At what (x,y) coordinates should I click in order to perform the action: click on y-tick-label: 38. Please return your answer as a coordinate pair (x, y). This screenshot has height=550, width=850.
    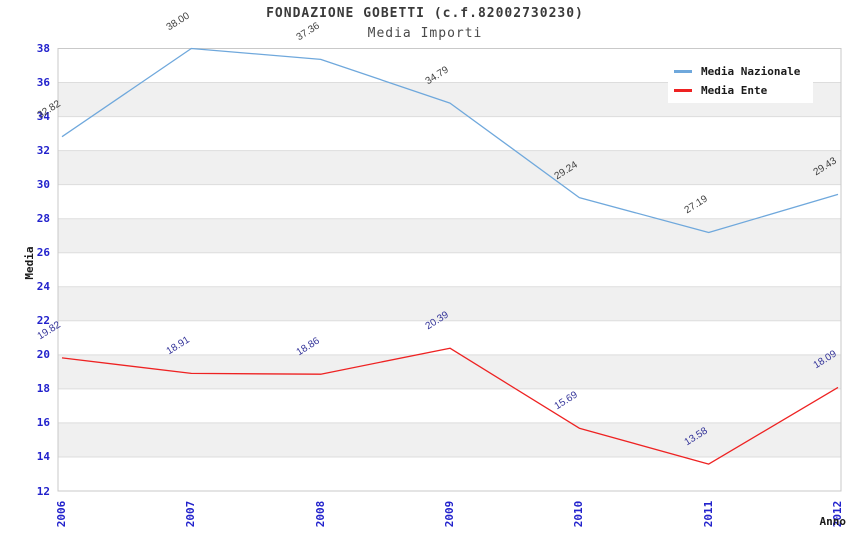
    Looking at the image, I should click on (43, 48).